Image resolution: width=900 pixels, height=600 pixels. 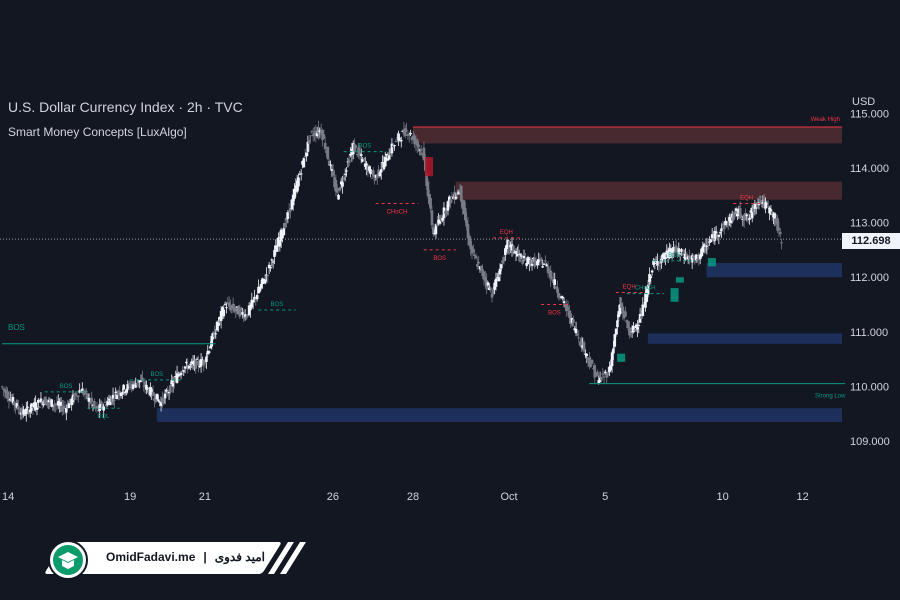 What do you see at coordinates (869, 169) in the screenshot?
I see `price-tick-label: 114.000` at bounding box center [869, 169].